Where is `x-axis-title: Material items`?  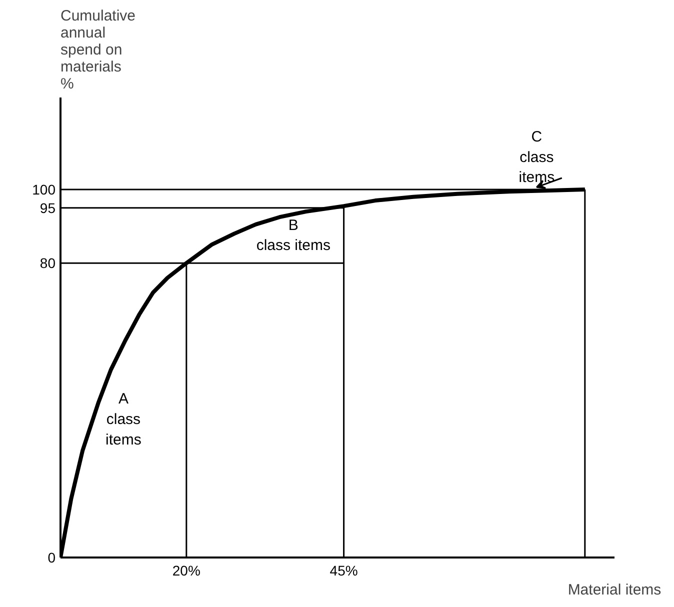
x-axis-title: Material items is located at coordinates (615, 590).